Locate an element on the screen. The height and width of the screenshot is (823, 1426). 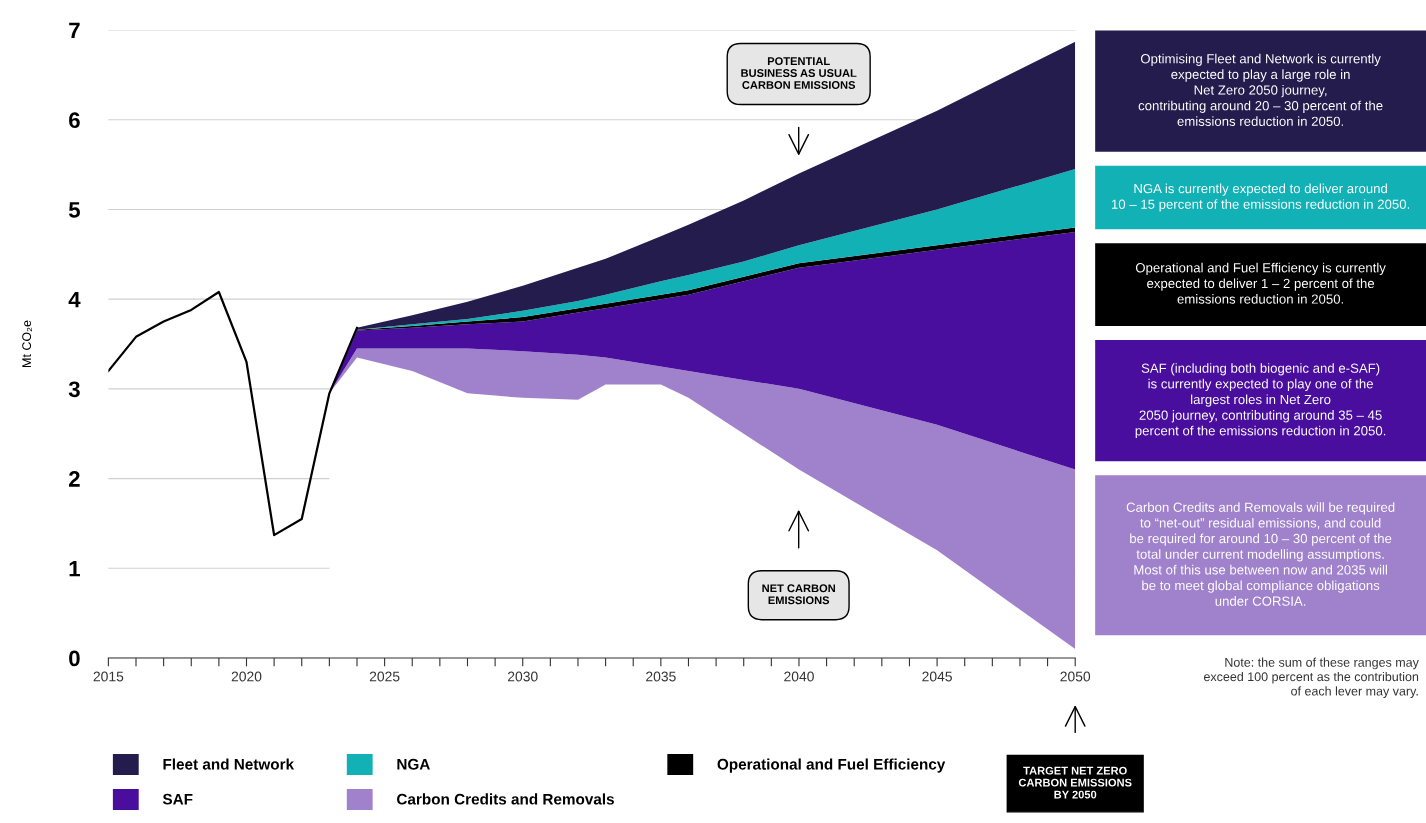
text: NGA is currently expected to deliver around 10 – 15 percent of the emissions reduction in 2050. is located at coordinates (1260, 197).